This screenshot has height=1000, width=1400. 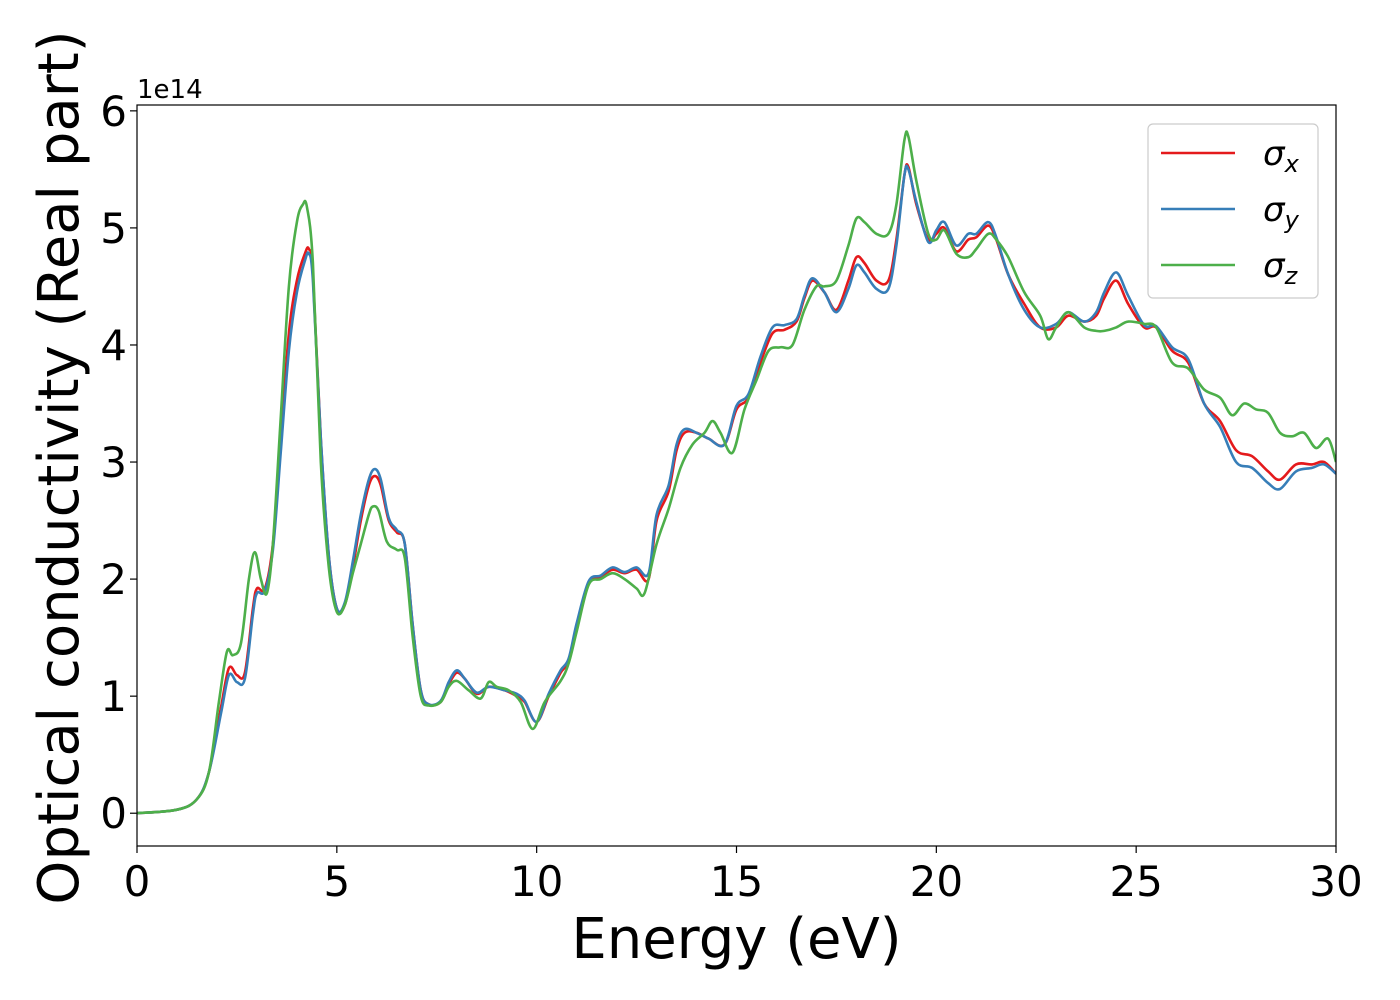 I want to click on y-tick-label: 3, so click(x=113, y=462).